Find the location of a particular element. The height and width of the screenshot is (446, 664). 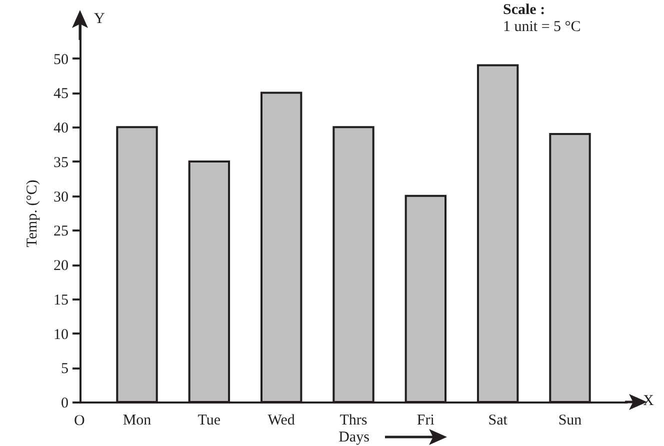

text: Scale : is located at coordinates (524, 10).